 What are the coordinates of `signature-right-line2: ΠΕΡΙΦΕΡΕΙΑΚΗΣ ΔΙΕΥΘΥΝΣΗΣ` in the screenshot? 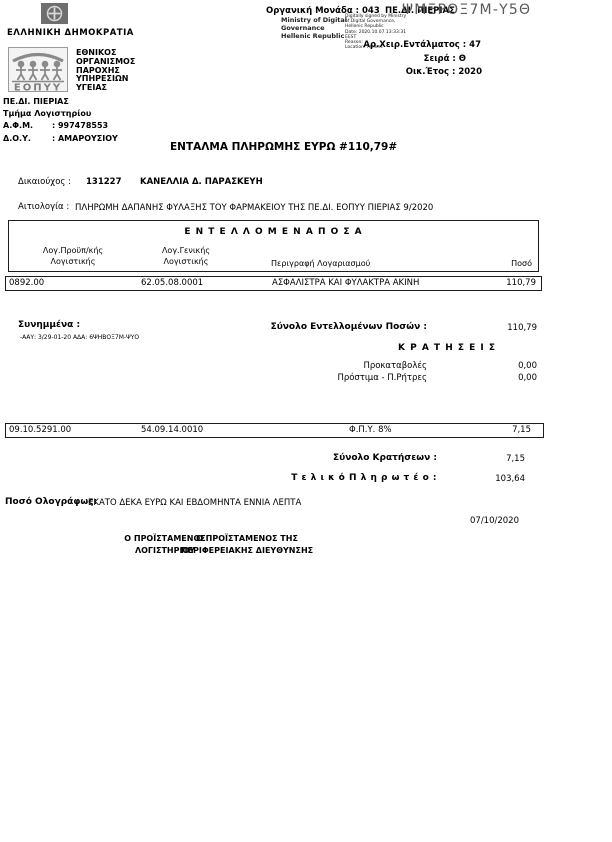 It's located at (247, 550).